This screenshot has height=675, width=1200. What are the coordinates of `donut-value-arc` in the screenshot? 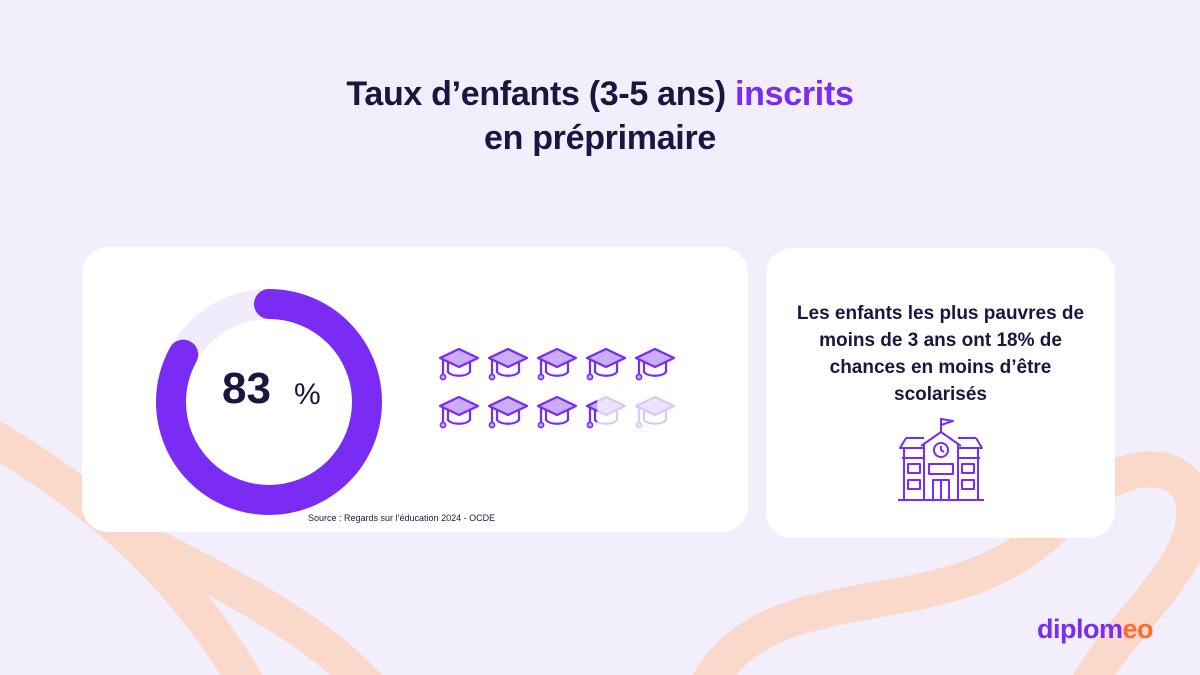 It's located at (269, 402).